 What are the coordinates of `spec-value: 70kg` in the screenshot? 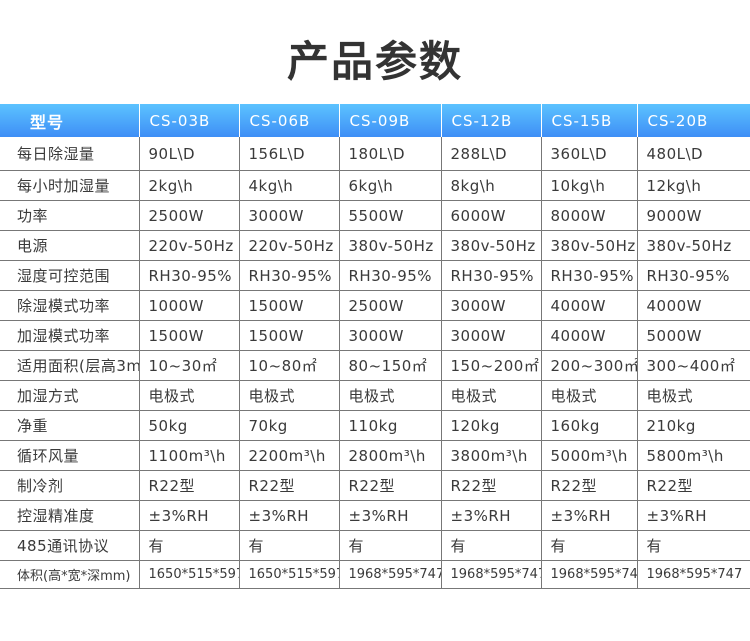 It's located at (288, 425).